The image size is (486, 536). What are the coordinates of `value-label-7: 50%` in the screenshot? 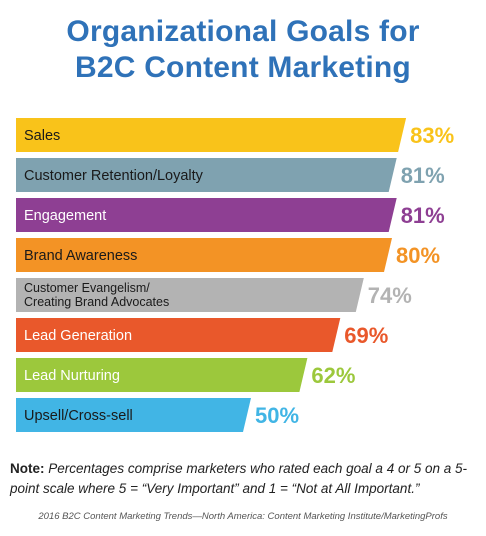 It's located at (277, 415).